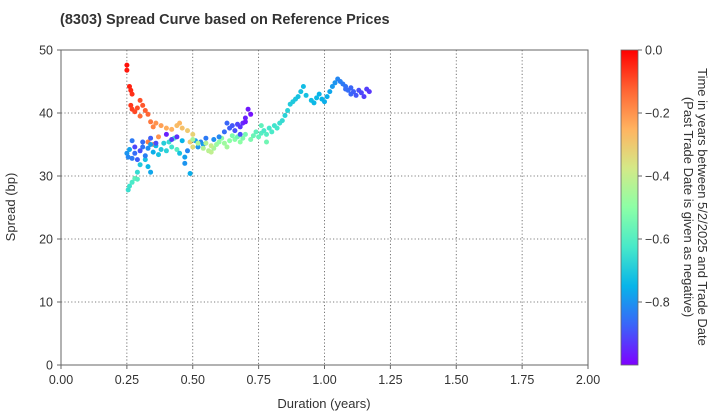  Describe the element at coordinates (324, 380) in the screenshot. I see `x-tick-label: 1.00` at that location.